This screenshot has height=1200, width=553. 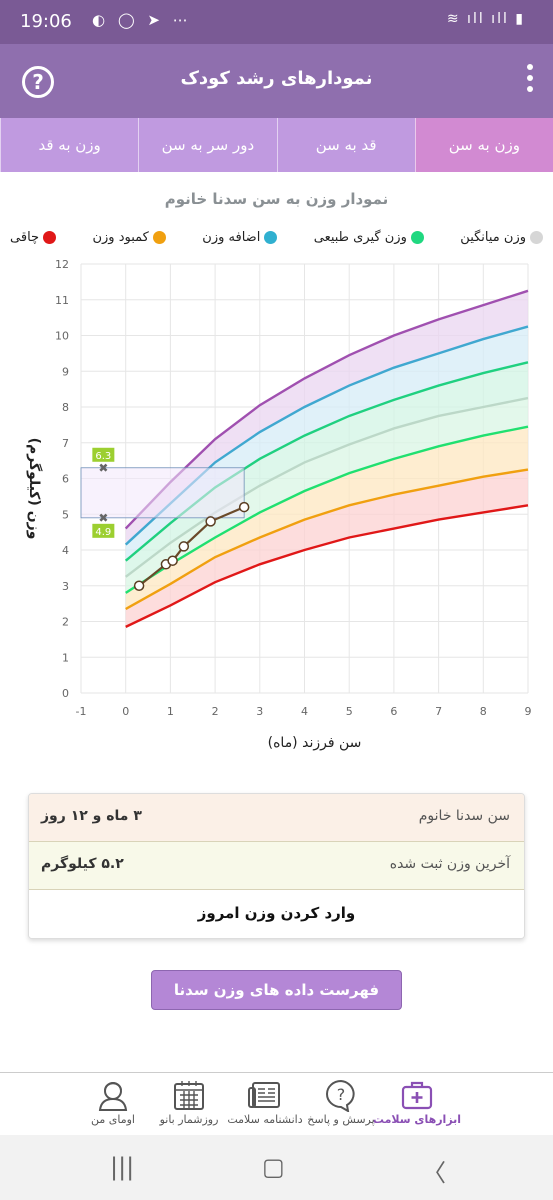 What do you see at coordinates (50, 237) in the screenshot?
I see `red-dot-icon` at bounding box center [50, 237].